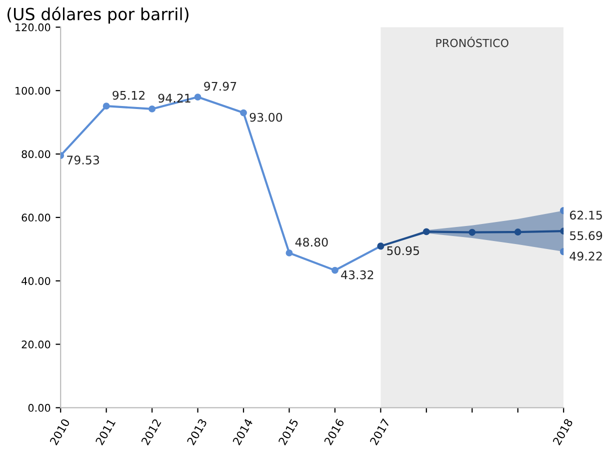 Image resolution: width=606 pixels, height=453 pixels. What do you see at coordinates (33, 27) in the screenshot?
I see `y-tick-label: 120.00` at bounding box center [33, 27].